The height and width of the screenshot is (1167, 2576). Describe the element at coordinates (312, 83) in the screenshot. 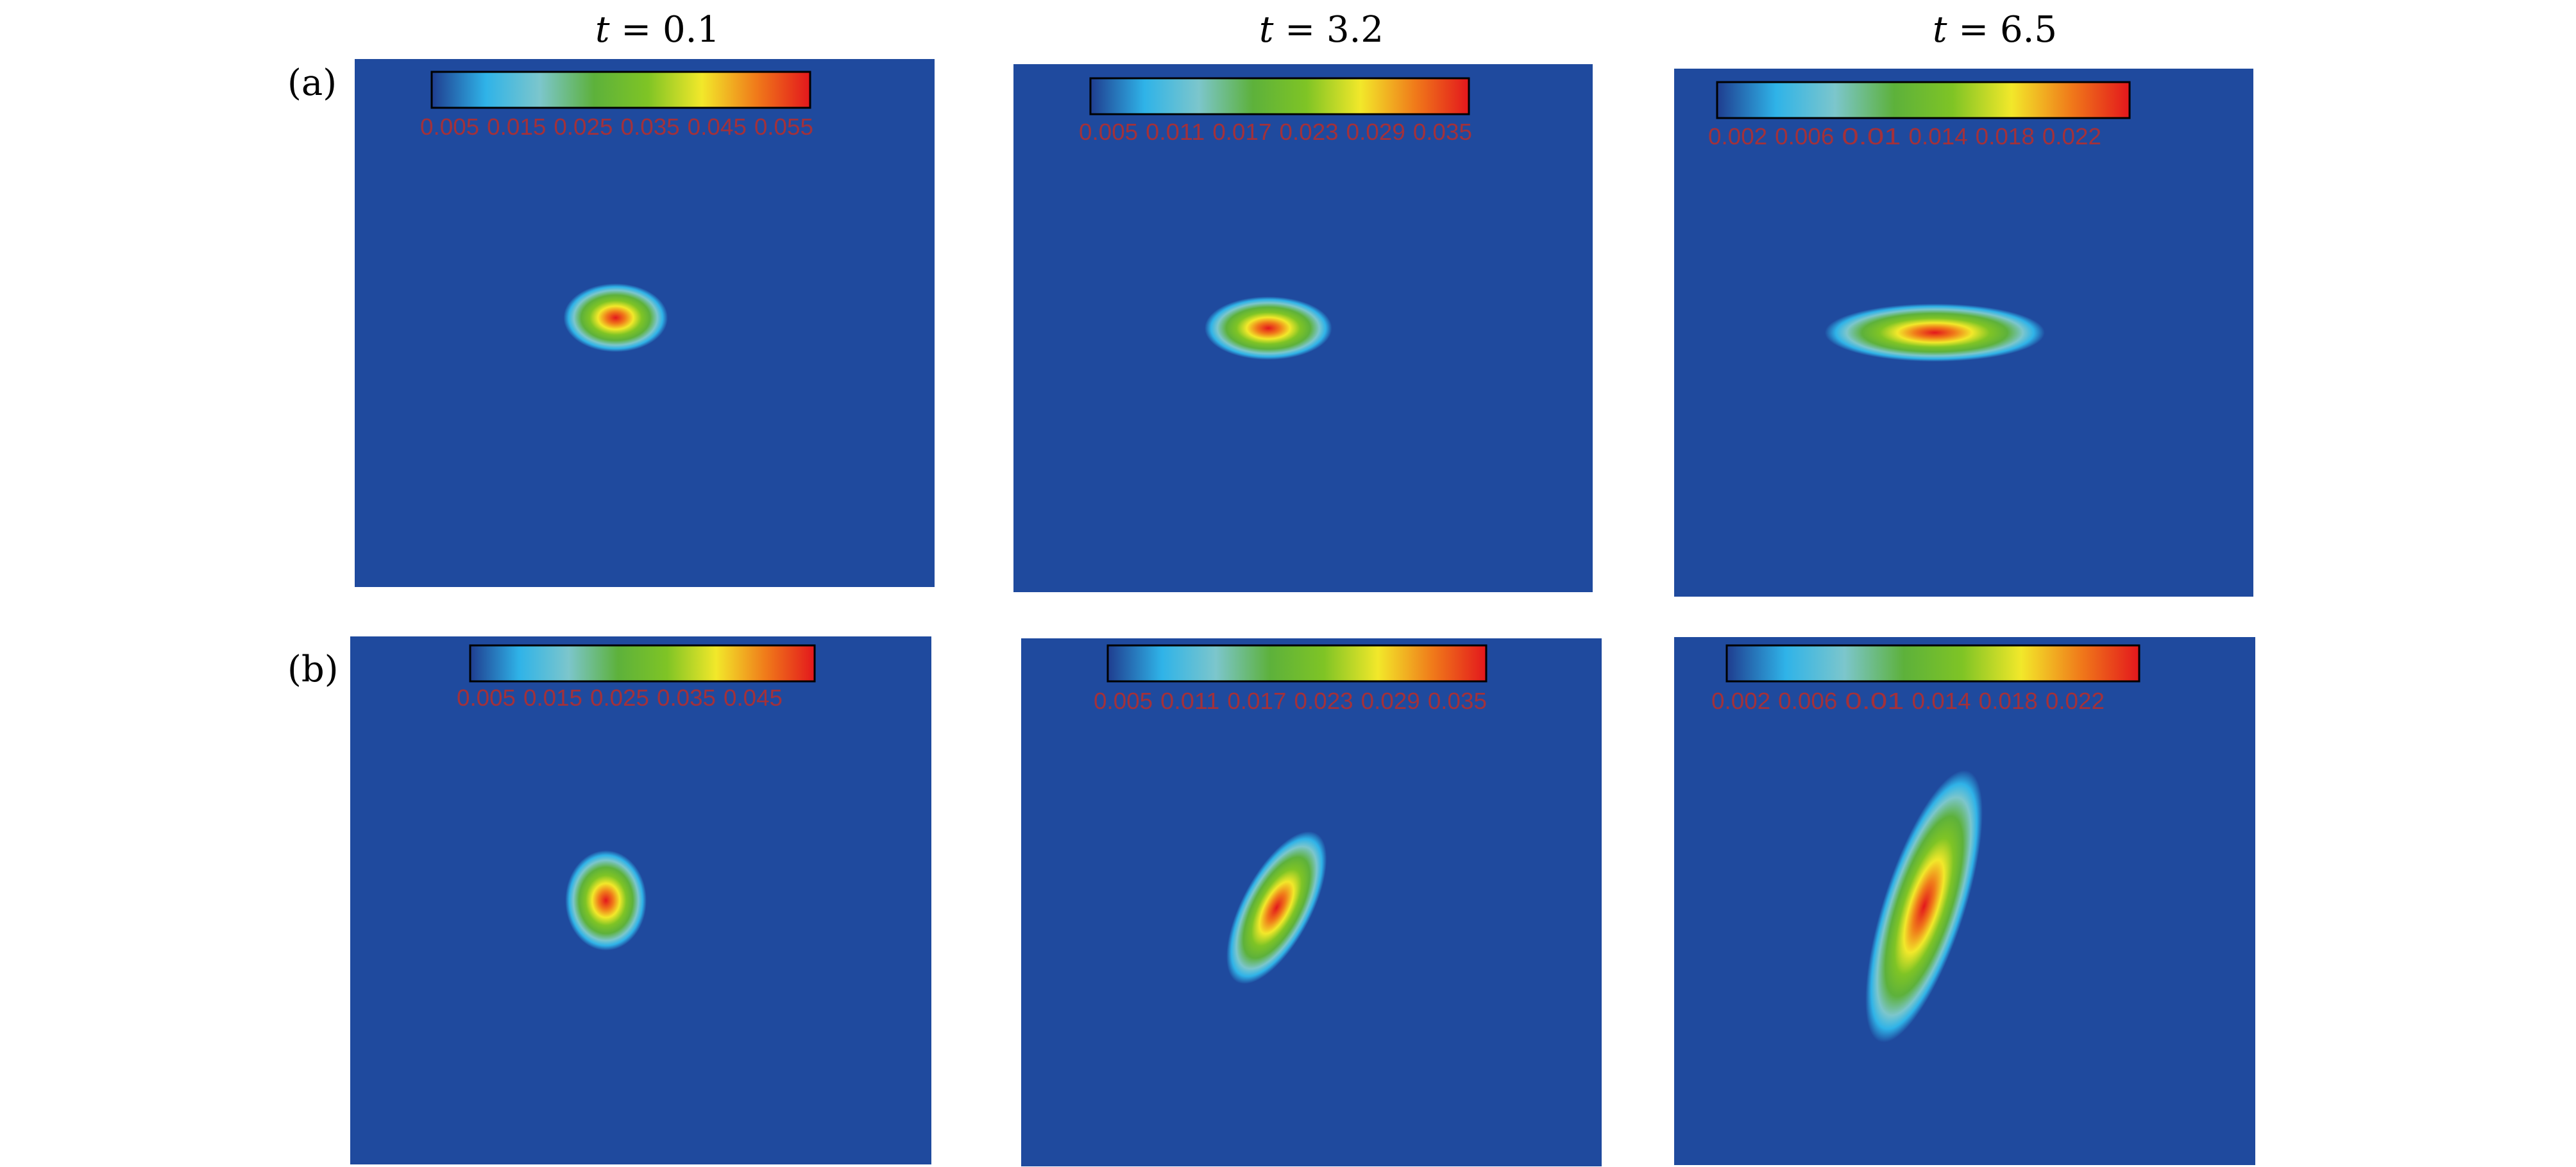

I see `row-label-a: (a)` at that location.